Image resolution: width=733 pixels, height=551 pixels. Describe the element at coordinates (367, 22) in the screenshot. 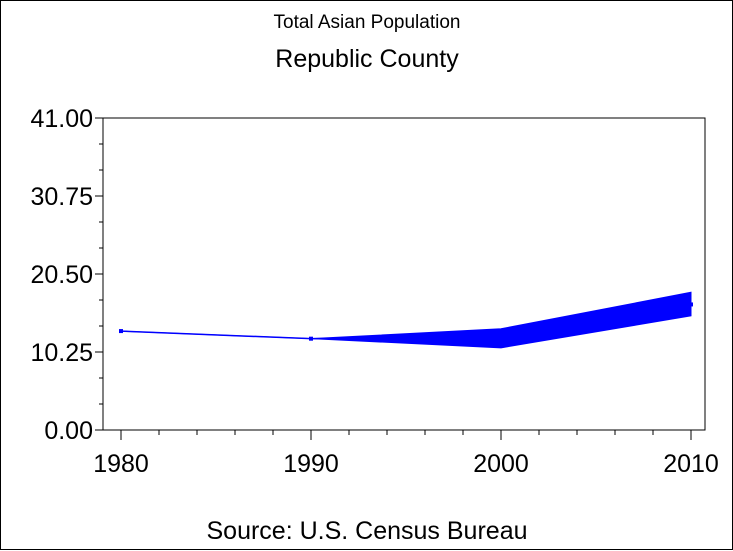

I see `chart-title: Total Asian Population` at that location.